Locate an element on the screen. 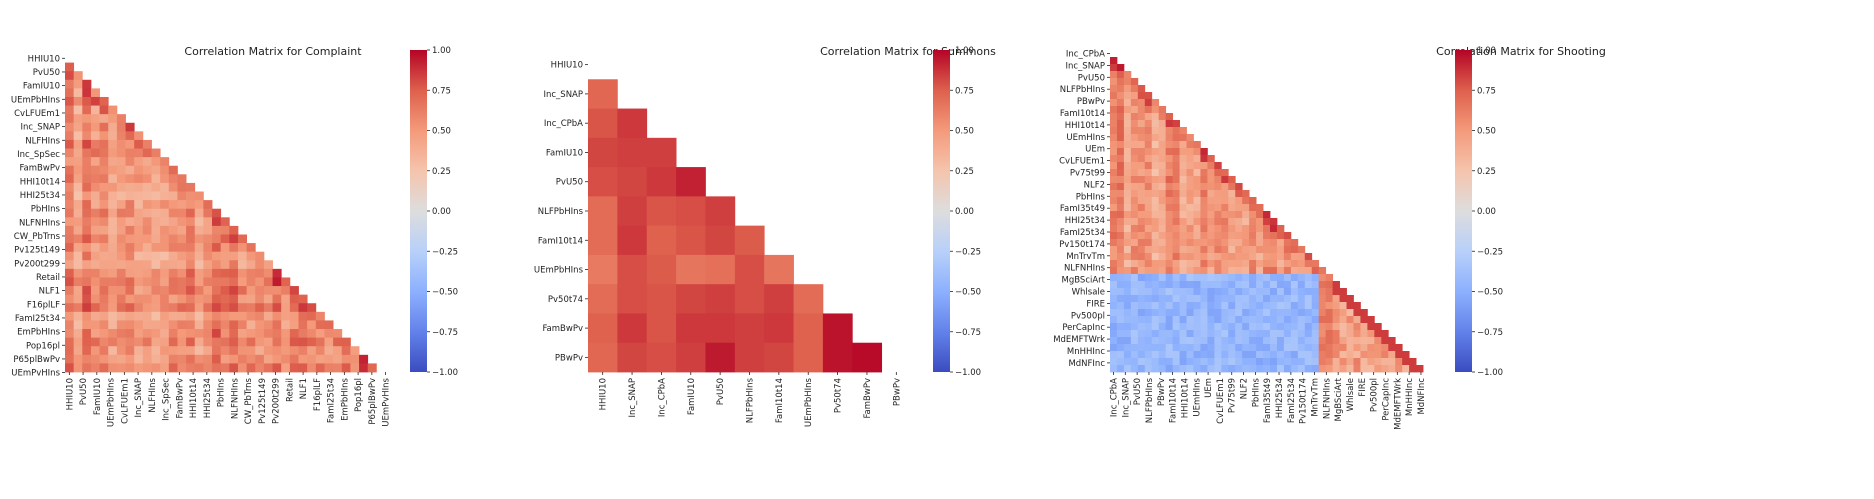 The width and height of the screenshot is (1874, 499). colorbar-tick-label: 1.00 is located at coordinates (441, 51).